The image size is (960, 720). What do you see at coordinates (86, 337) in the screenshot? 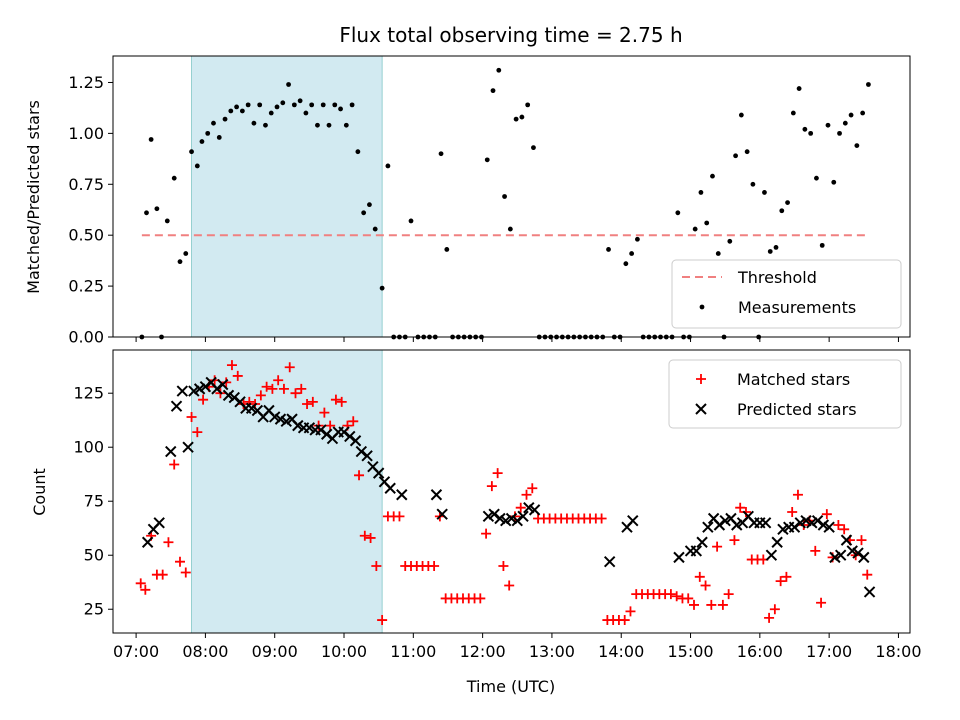
I see `top-y-tick-label: 0.00` at bounding box center [86, 337].